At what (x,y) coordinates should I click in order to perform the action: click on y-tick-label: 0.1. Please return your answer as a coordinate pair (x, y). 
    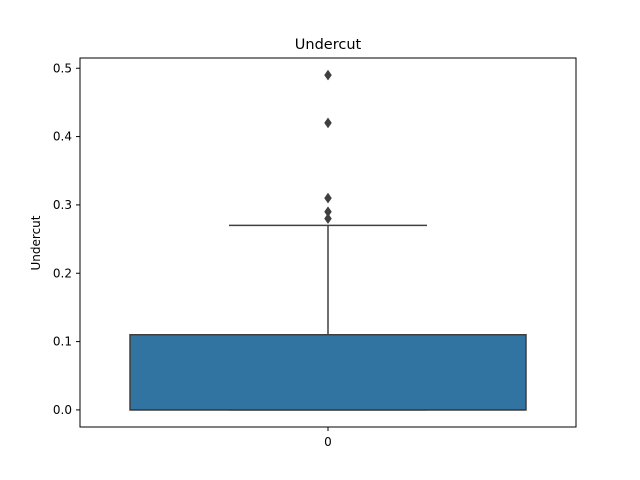
    Looking at the image, I should click on (62, 342).